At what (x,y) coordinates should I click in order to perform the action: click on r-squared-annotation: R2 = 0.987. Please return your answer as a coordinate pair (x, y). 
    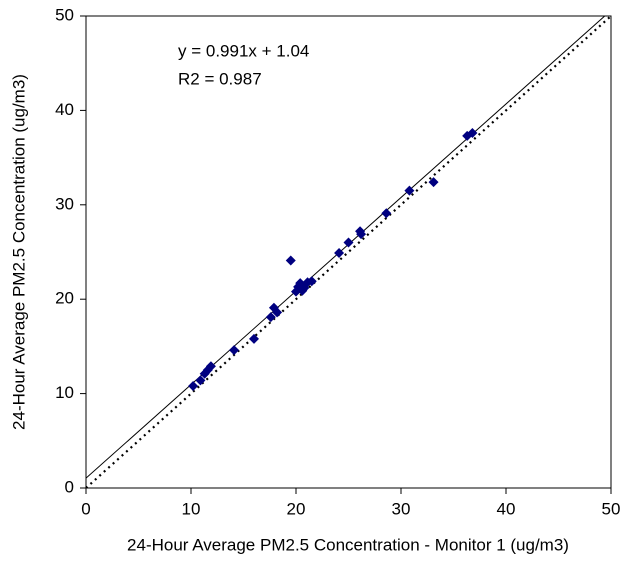
    Looking at the image, I should click on (220, 78).